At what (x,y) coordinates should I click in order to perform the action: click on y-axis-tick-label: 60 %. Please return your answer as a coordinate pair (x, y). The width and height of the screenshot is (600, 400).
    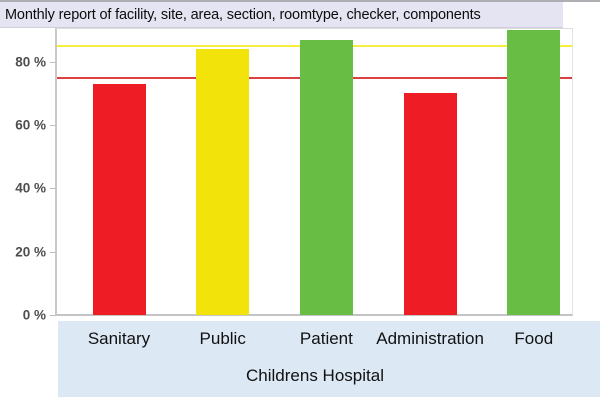
    Looking at the image, I should click on (30, 125).